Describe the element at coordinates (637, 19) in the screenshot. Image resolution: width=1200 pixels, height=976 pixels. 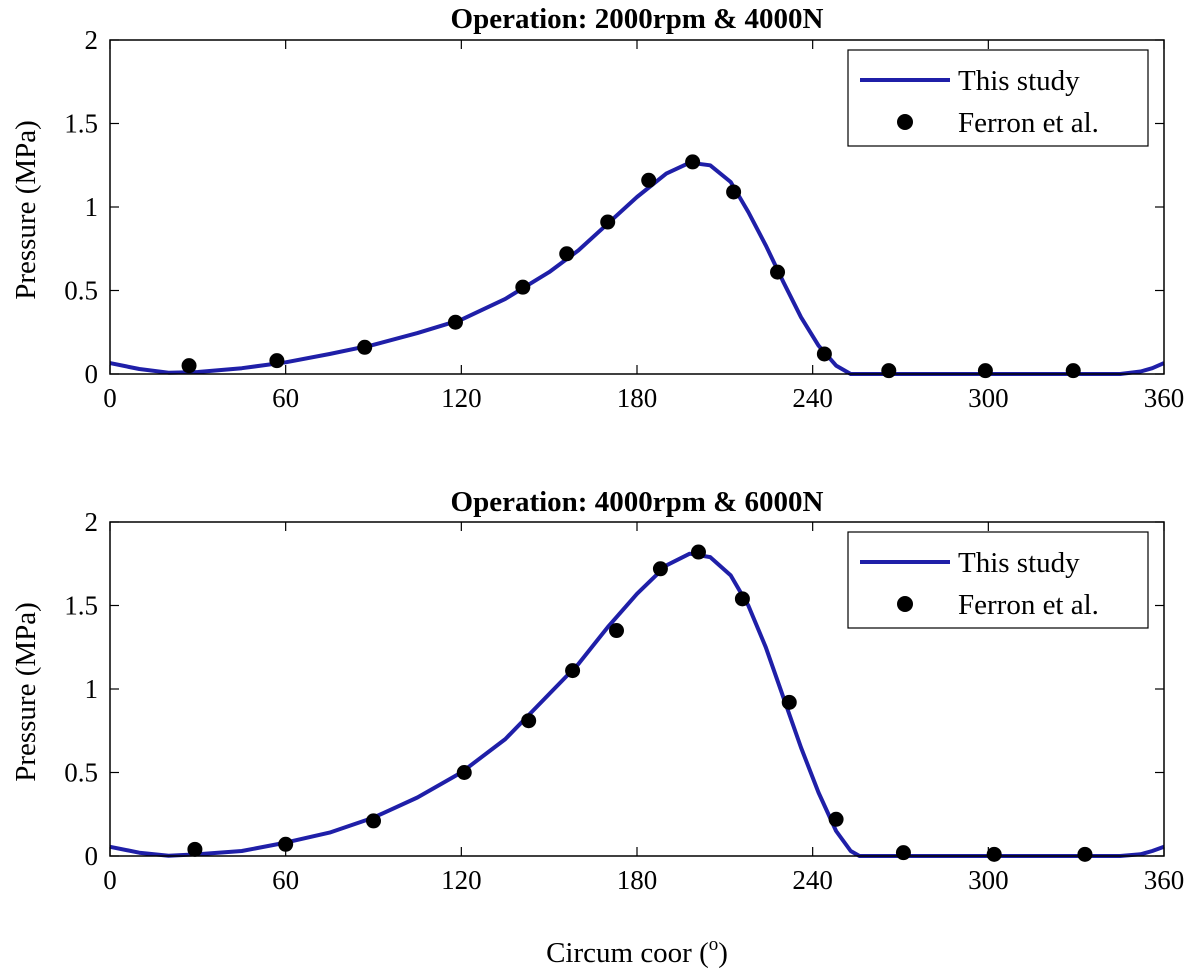
I see `chart-title: Operation: 2000rpm & 4000N` at that location.